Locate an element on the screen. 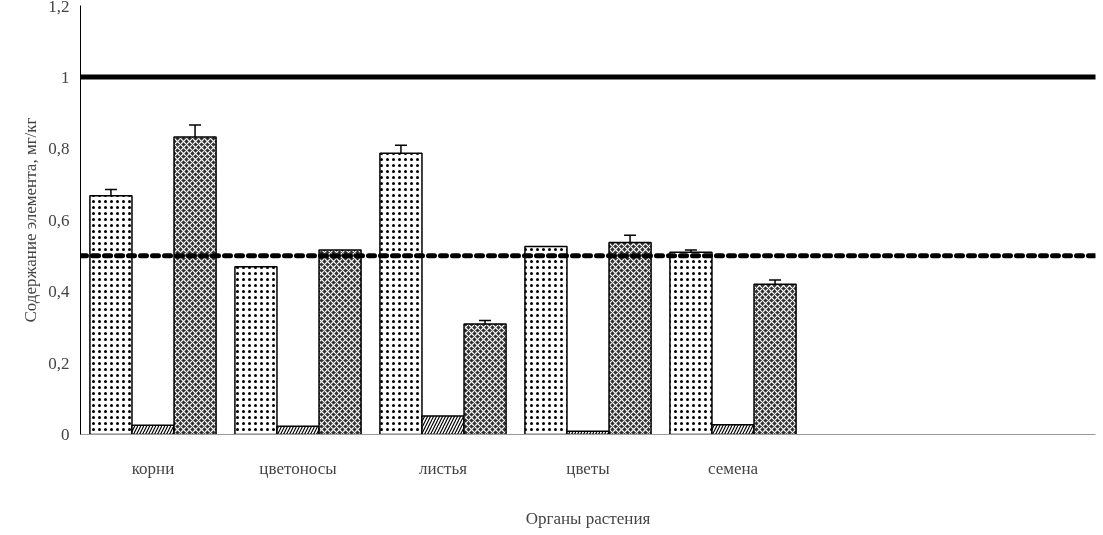  y-tick-label: 1 is located at coordinates (65, 77).